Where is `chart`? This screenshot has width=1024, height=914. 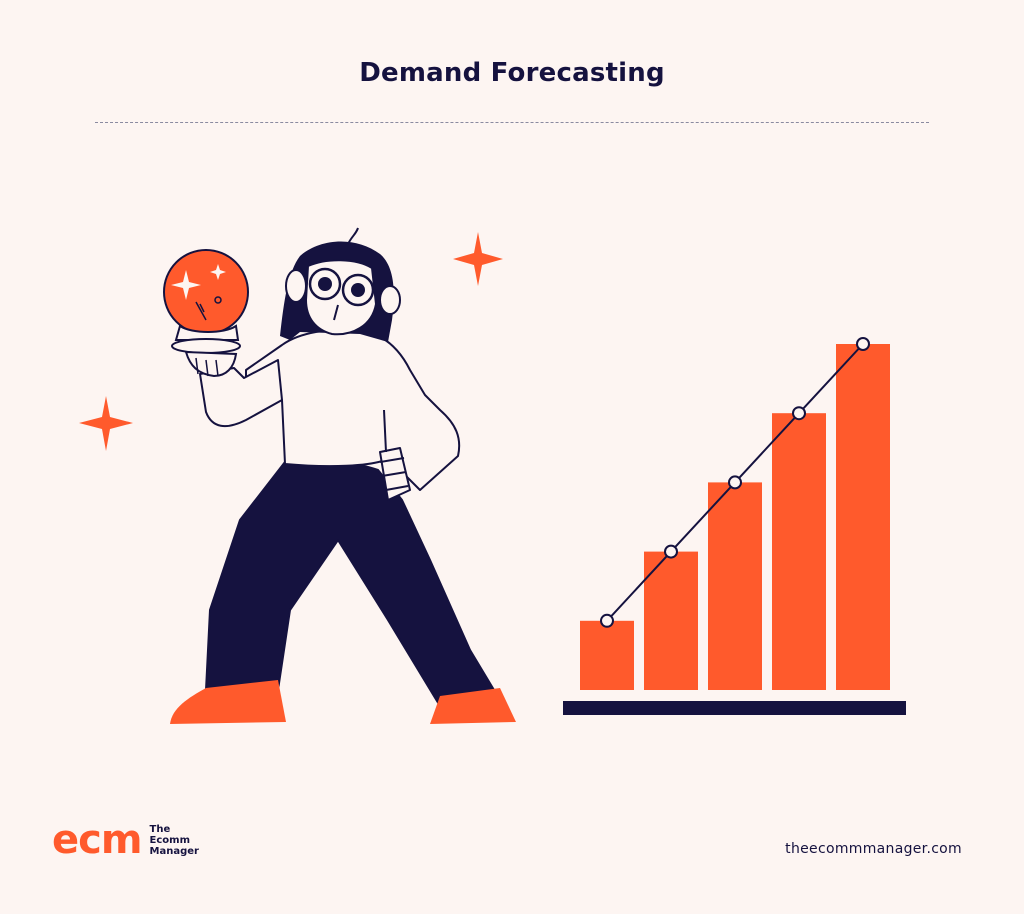 chart is located at coordinates (734, 526).